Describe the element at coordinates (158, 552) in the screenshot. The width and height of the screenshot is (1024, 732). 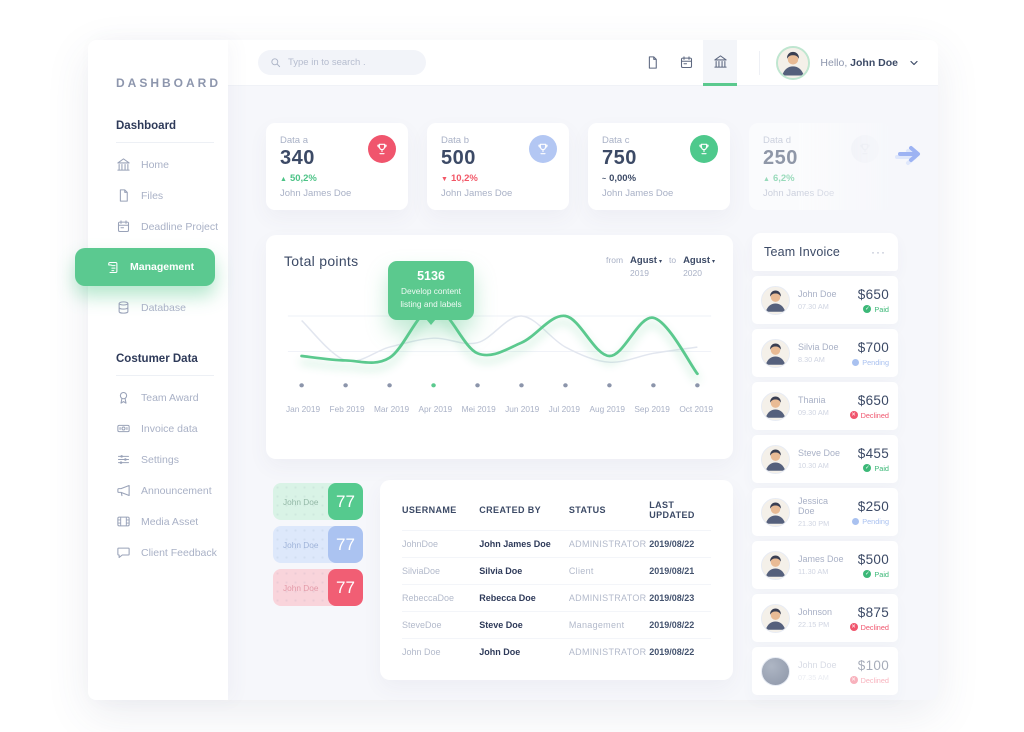
I see `sidebar-item-client-feedback: Client Feedback` at that location.